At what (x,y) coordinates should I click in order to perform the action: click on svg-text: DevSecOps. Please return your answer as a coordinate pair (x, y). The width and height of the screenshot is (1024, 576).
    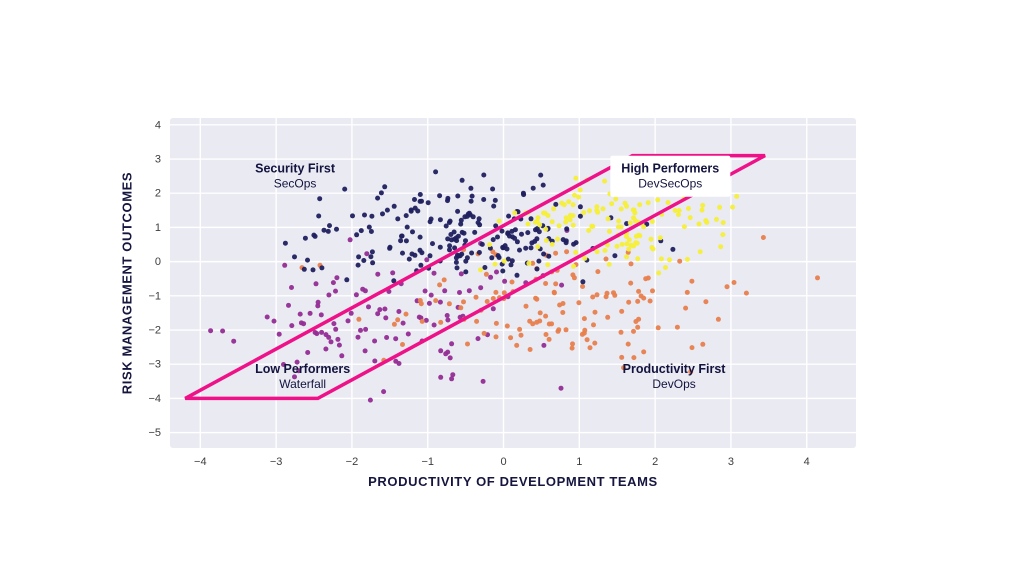
    Looking at the image, I should click on (670, 184).